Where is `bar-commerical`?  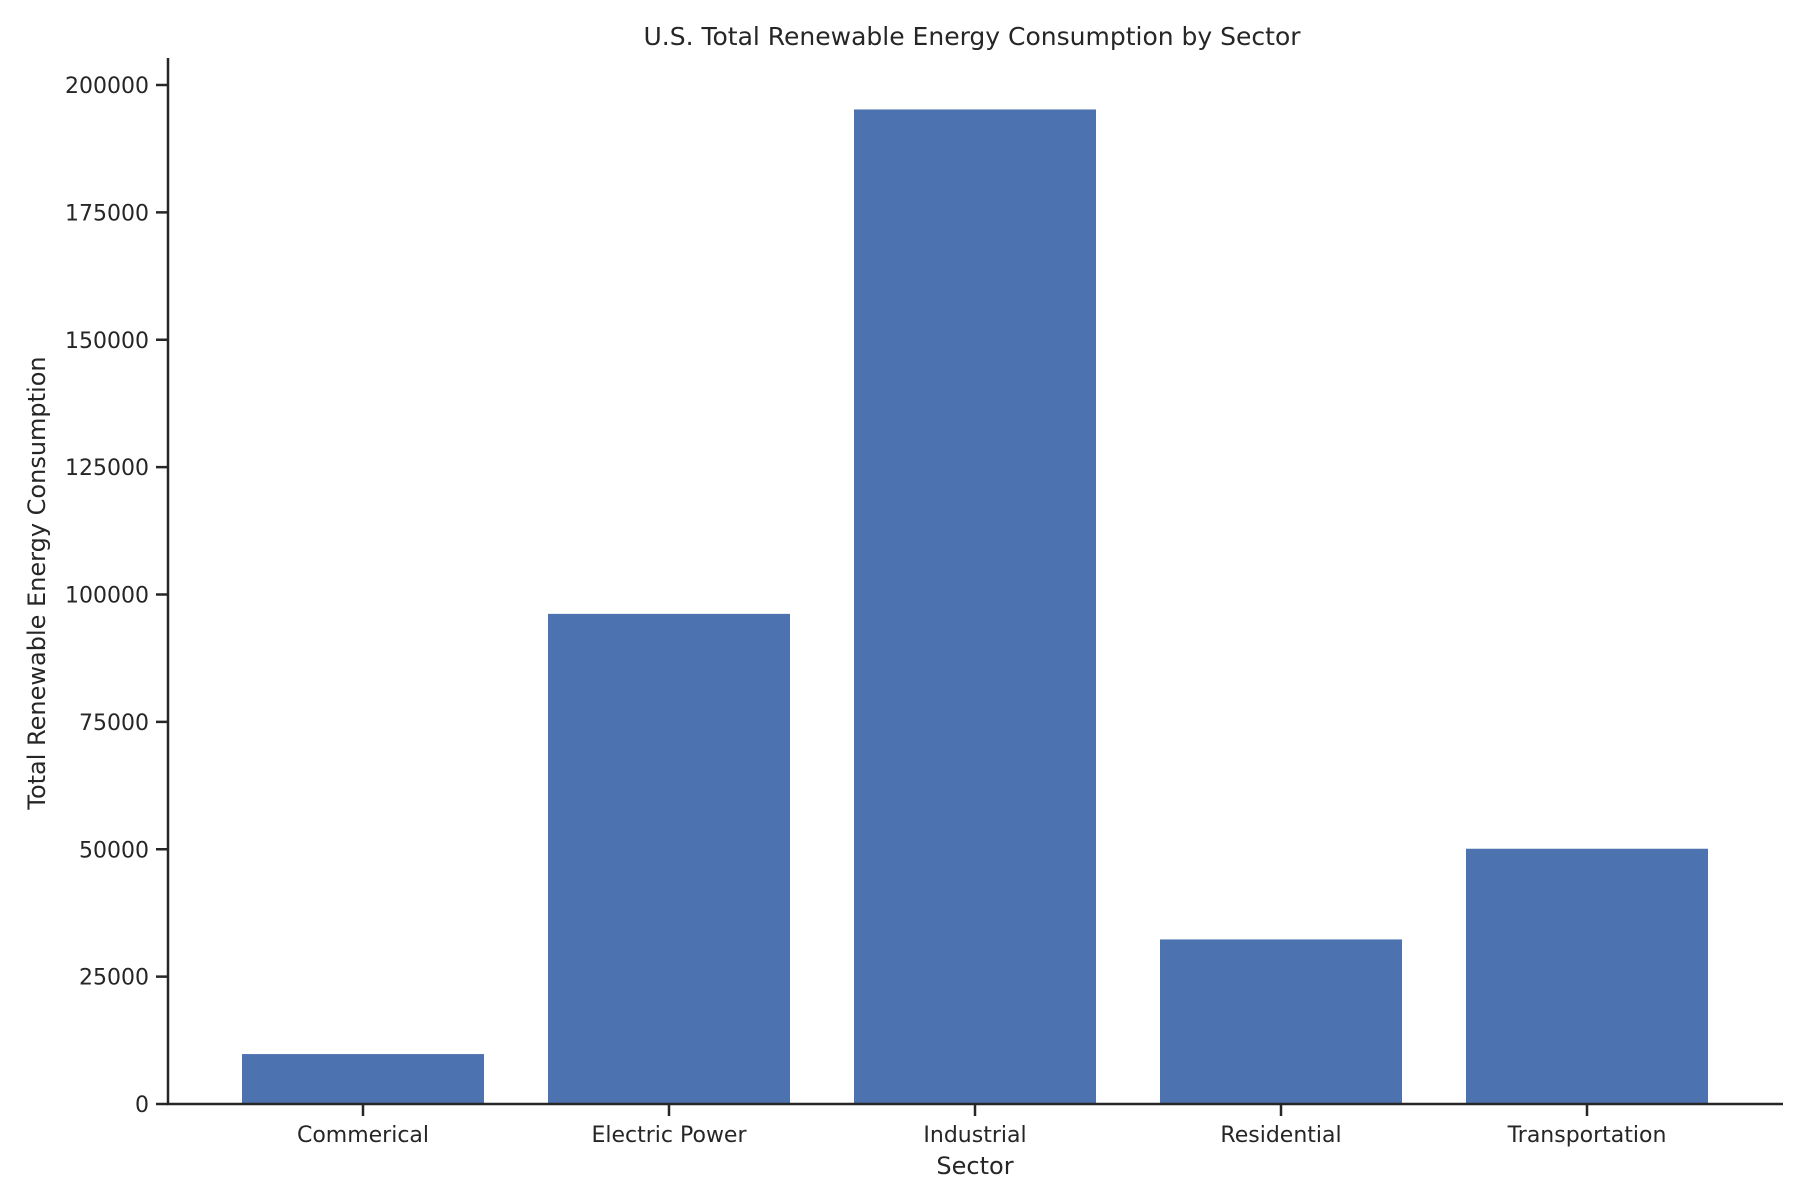 bar-commerical is located at coordinates (363, 1079).